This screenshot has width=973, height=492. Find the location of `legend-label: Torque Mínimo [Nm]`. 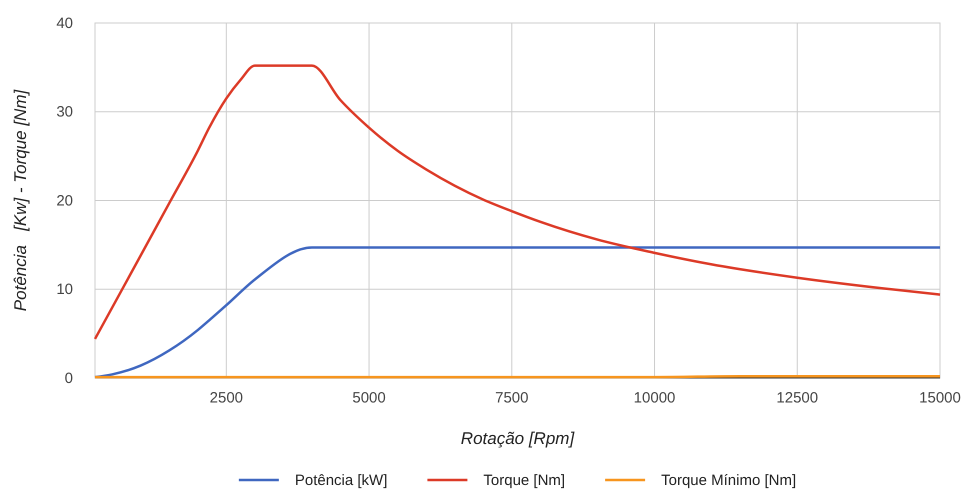

legend-label: Torque Mínimo [Nm] is located at coordinates (728, 480).